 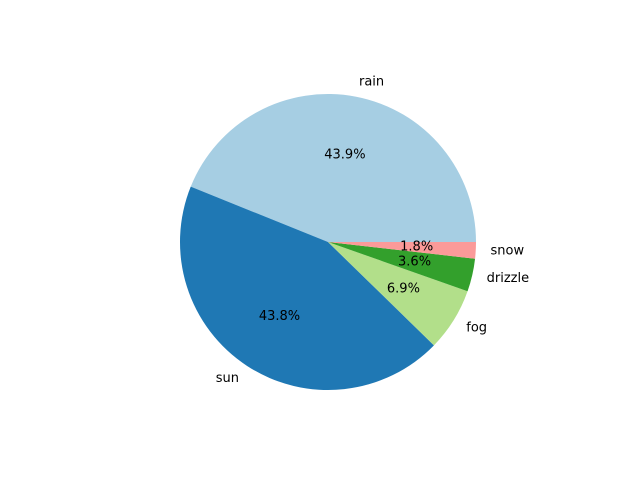 I want to click on percent-label-sun: 43.8%, so click(x=279, y=316).